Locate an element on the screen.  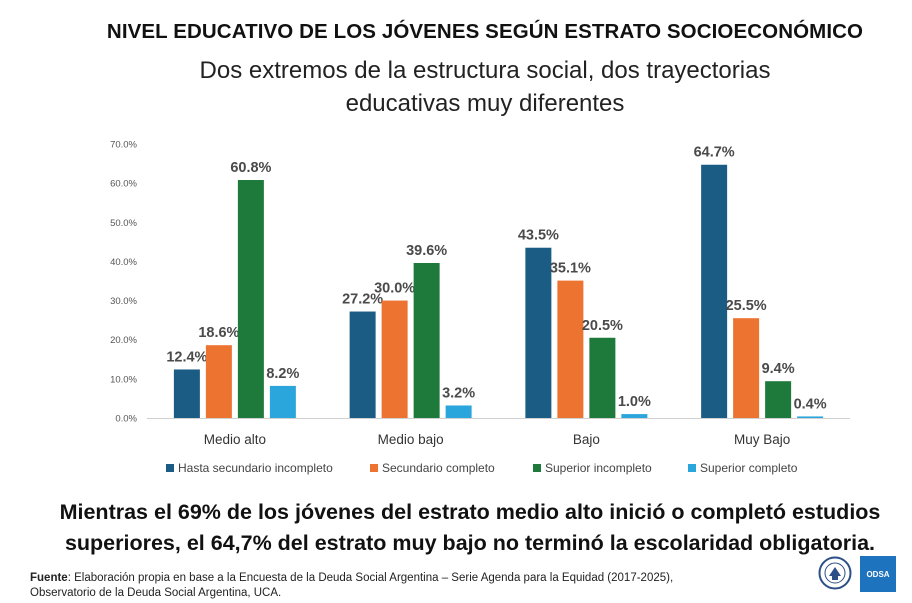
data-label: 35.1% is located at coordinates (570, 269).